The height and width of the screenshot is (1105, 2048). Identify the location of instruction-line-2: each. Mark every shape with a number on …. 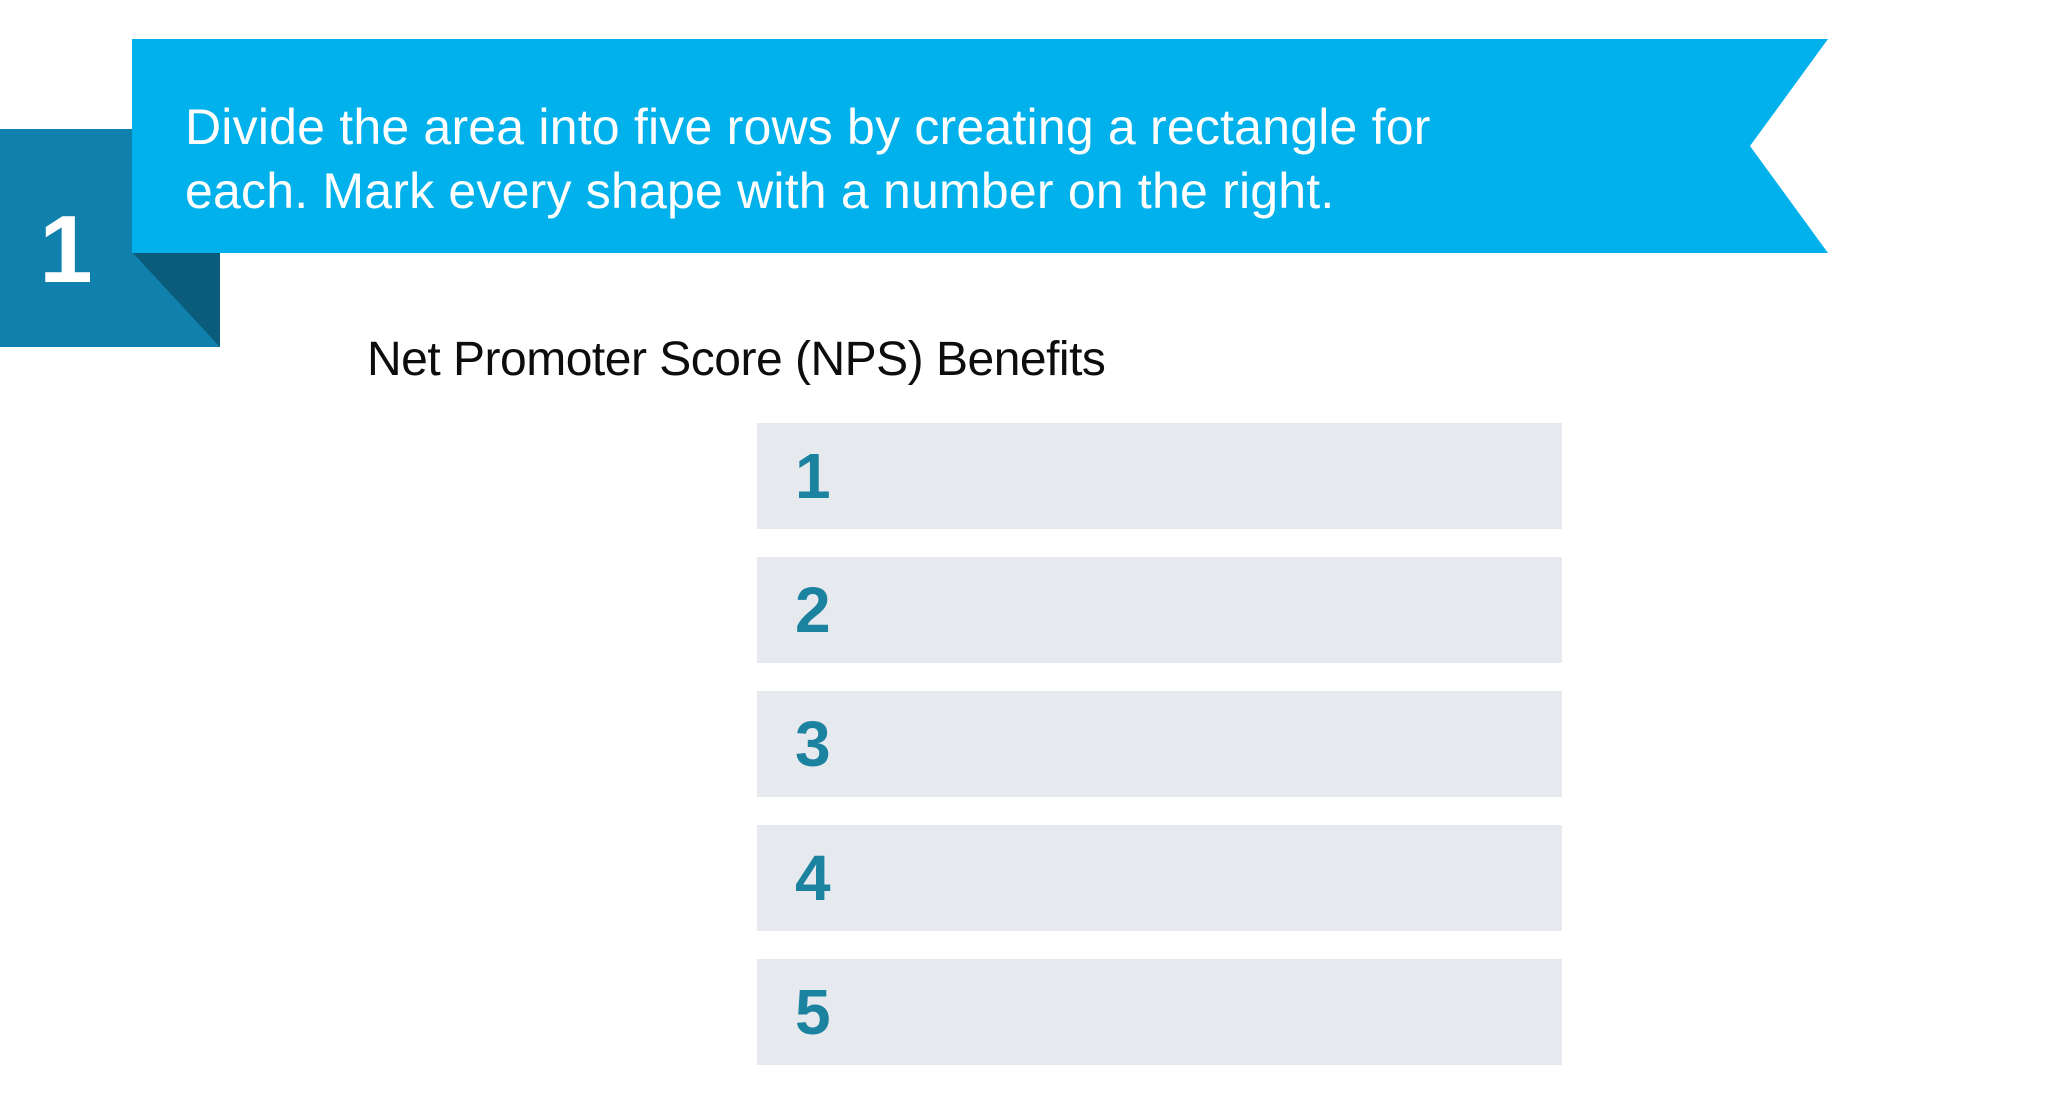
(760, 191).